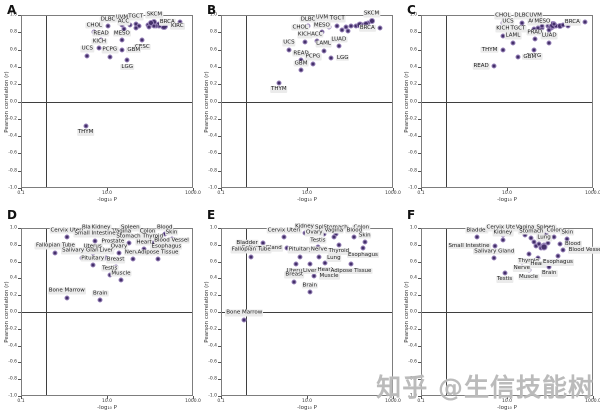 This screenshot has height=416, width=600. Describe the element at coordinates (503, 233) in the screenshot. I see `point-label: Kidney` at that location.